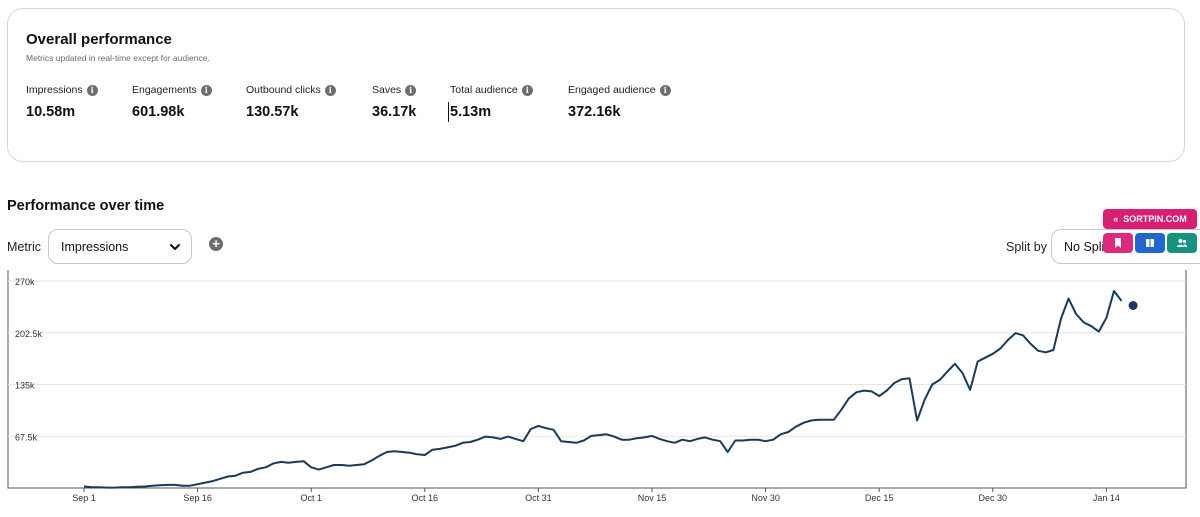 The image size is (1200, 517). I want to click on split-by-label: Split by, so click(1026, 247).